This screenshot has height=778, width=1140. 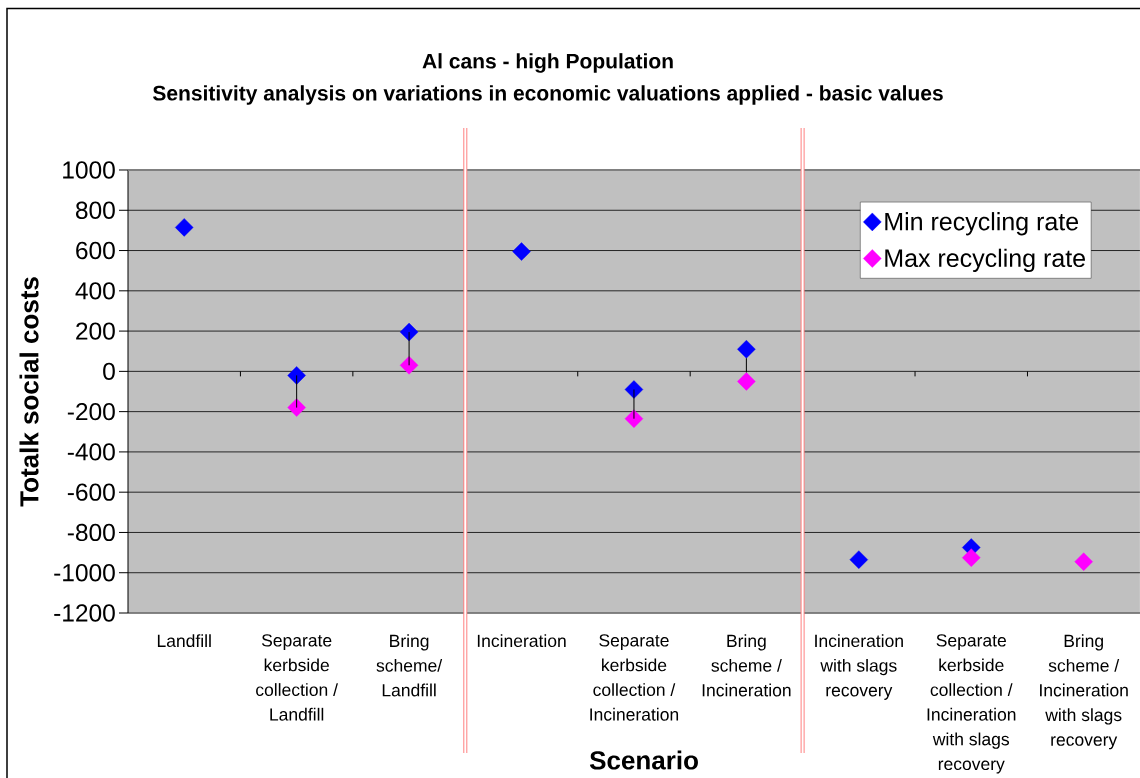 What do you see at coordinates (95, 291) in the screenshot?
I see `y-tick-label: 400` at bounding box center [95, 291].